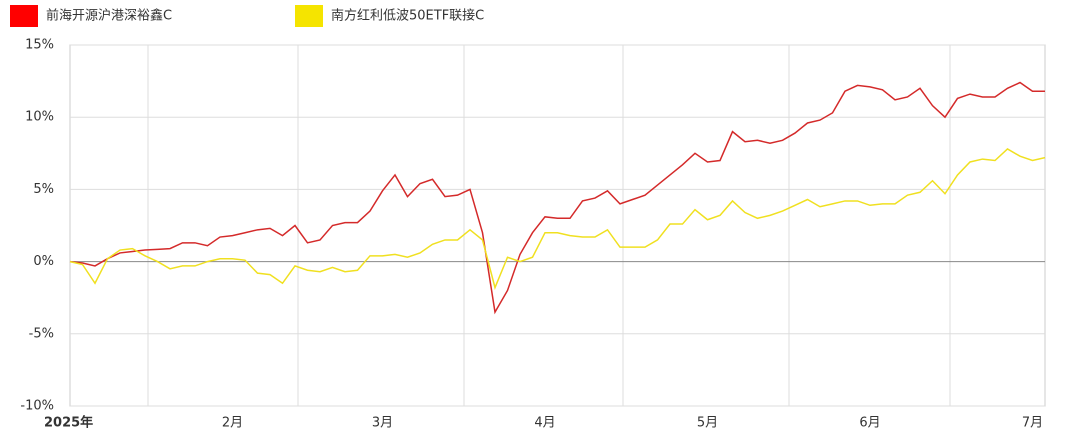 The width and height of the screenshot is (1080, 441). I want to click on x-tick-label: 7月, so click(1032, 423).